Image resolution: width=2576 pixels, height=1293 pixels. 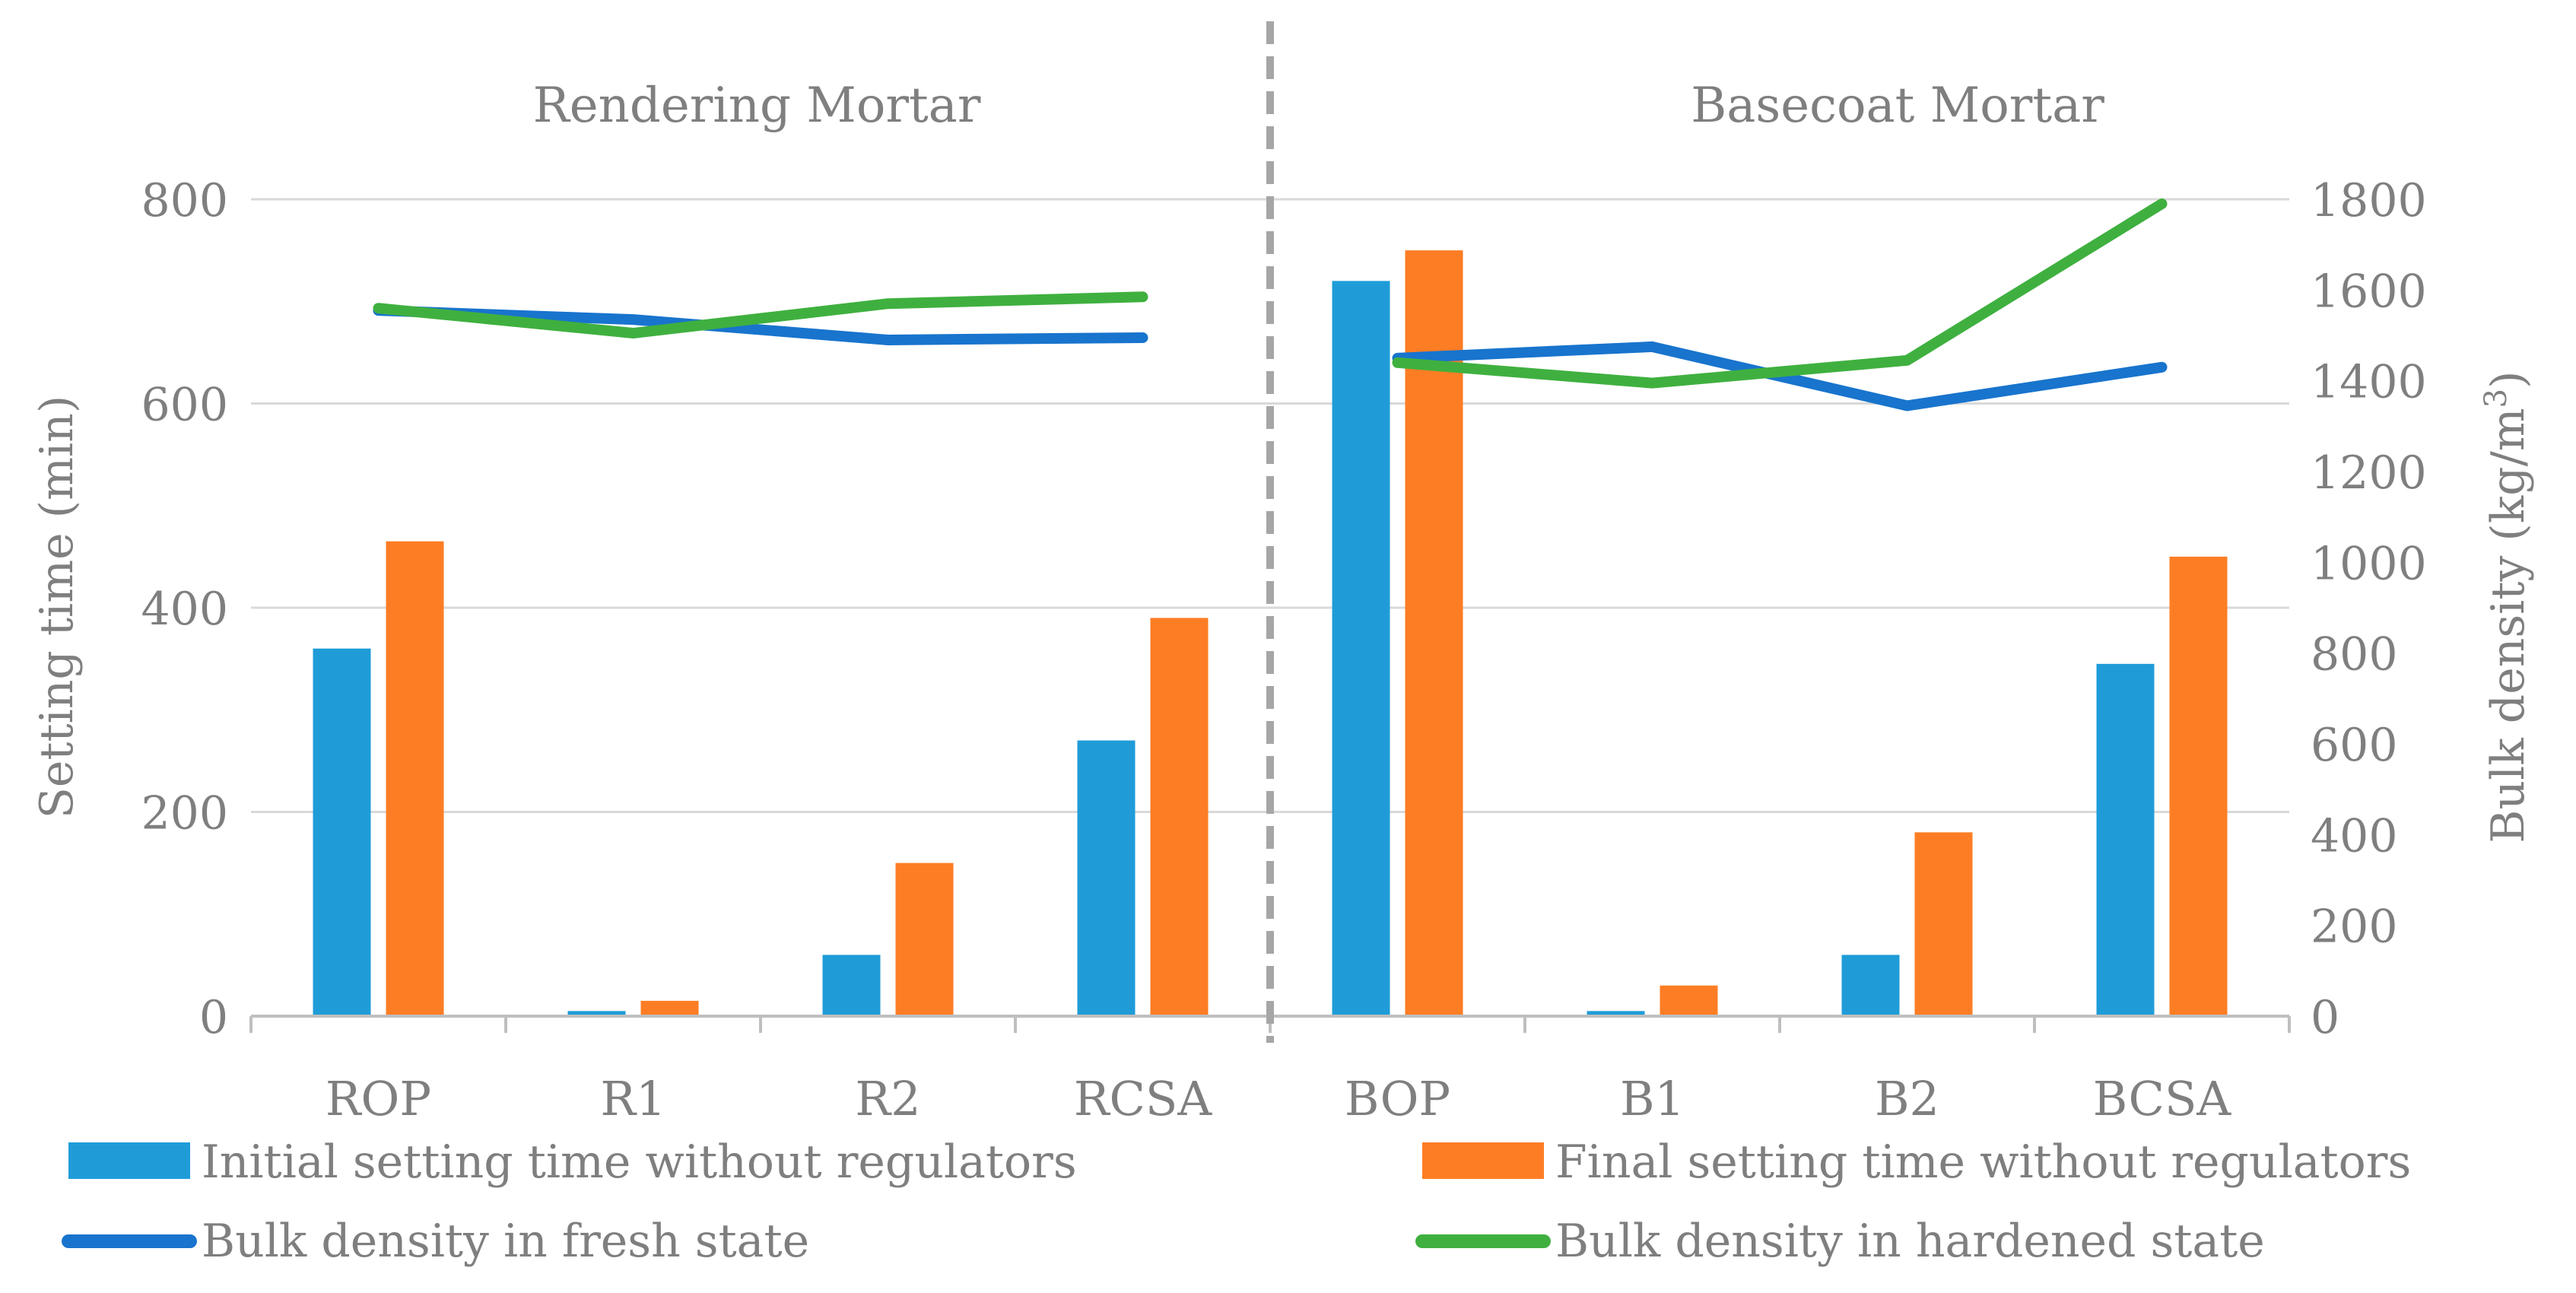 What do you see at coordinates (1361, 649) in the screenshot?
I see `bar-initial-BOP` at bounding box center [1361, 649].